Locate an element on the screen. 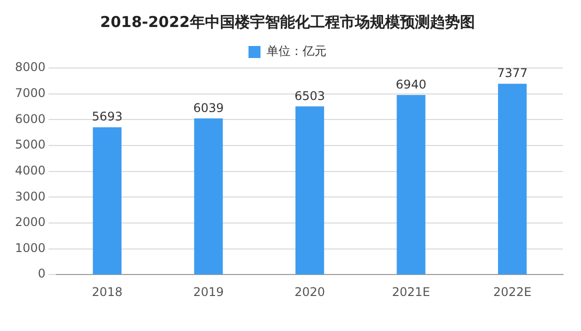 This screenshot has height=331, width=581. y-tick-label: 2000 is located at coordinates (30, 222).